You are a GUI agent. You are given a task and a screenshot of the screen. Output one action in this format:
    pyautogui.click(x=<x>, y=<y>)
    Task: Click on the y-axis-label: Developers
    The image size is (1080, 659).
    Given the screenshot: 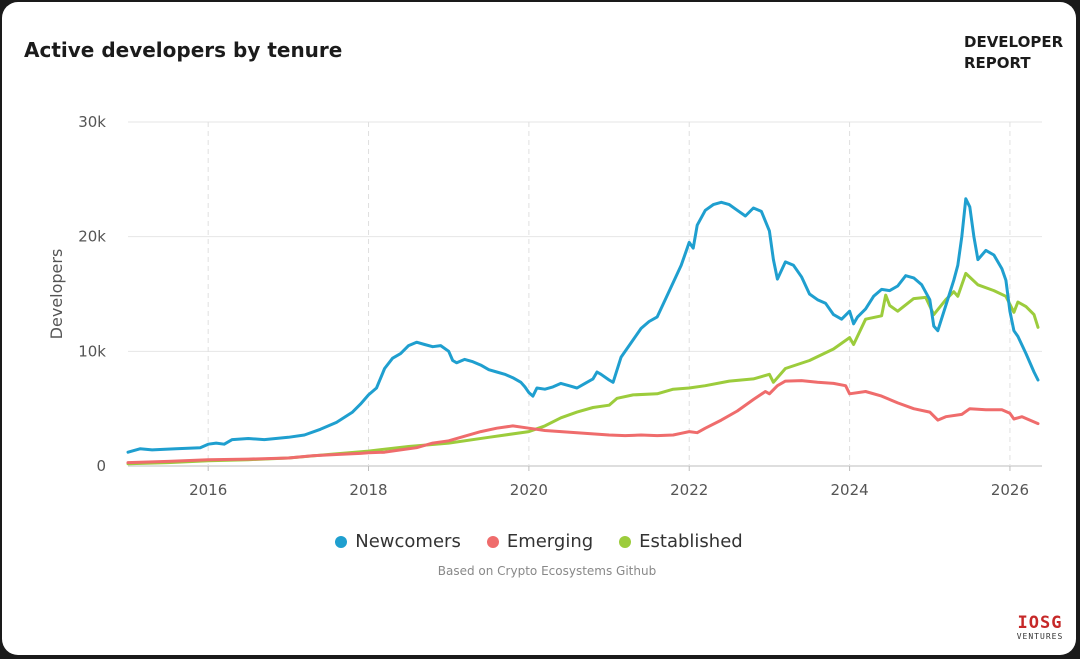 What is the action you would take?
    pyautogui.click(x=56, y=294)
    